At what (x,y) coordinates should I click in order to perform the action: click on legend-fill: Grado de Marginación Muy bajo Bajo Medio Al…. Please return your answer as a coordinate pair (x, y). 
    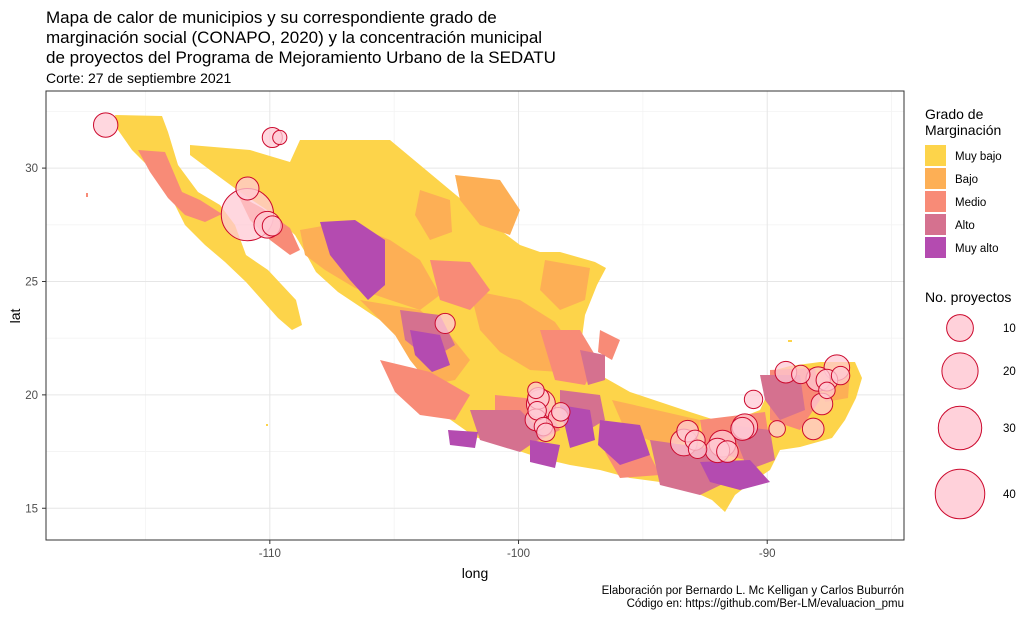
    Looking at the image, I should click on (963, 182).